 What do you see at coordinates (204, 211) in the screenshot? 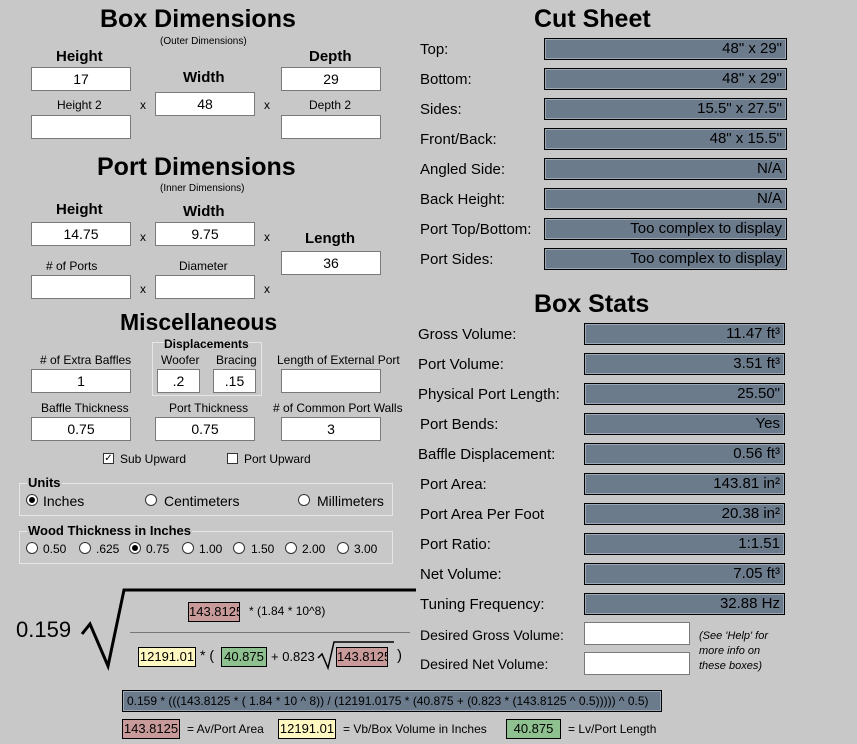
I see `port-width-label: Width` at bounding box center [204, 211].